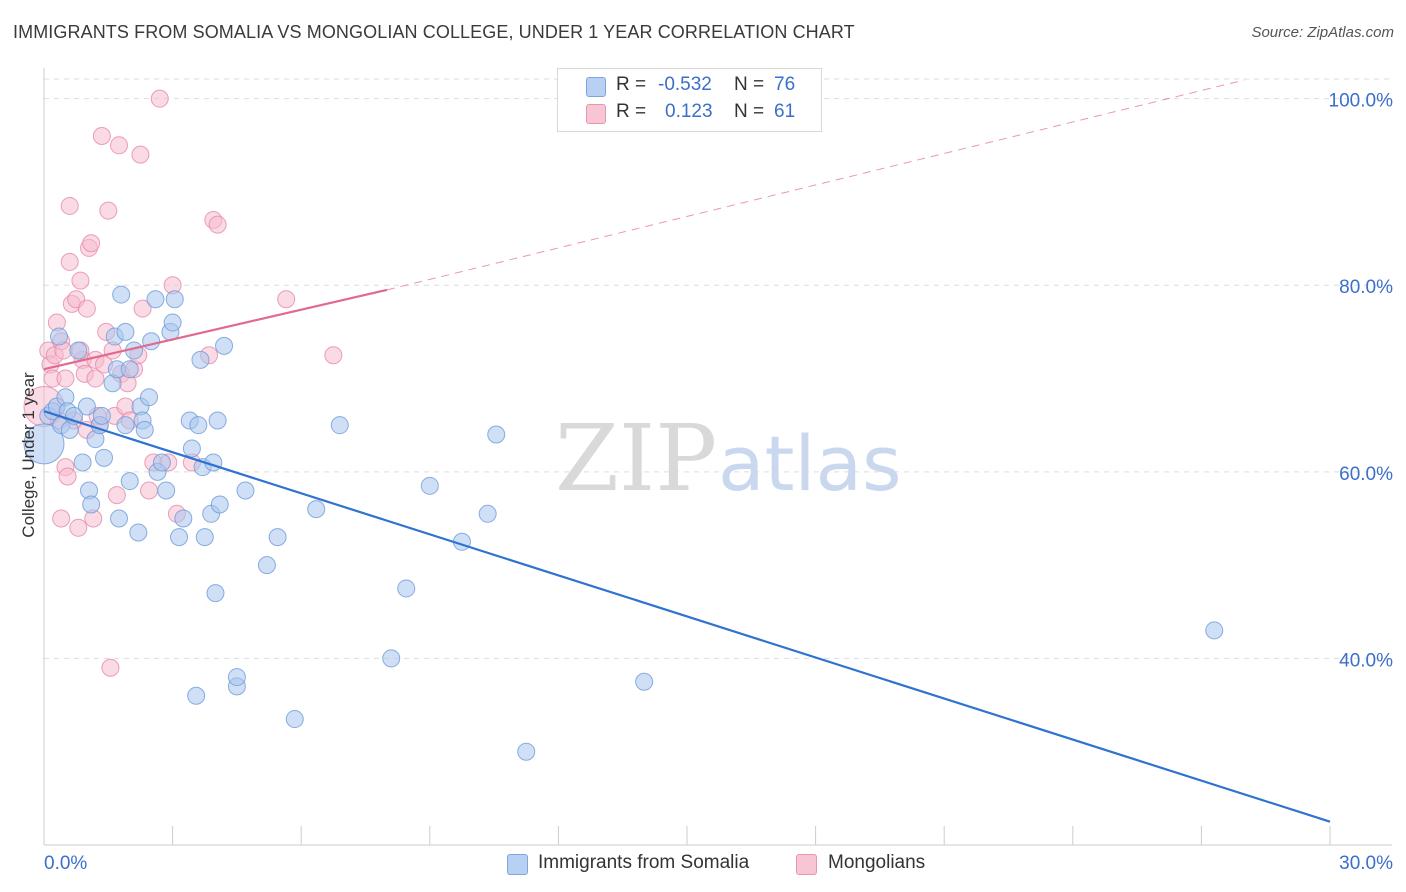  I want to click on bottom-legend-swatch-pink, so click(806, 864).